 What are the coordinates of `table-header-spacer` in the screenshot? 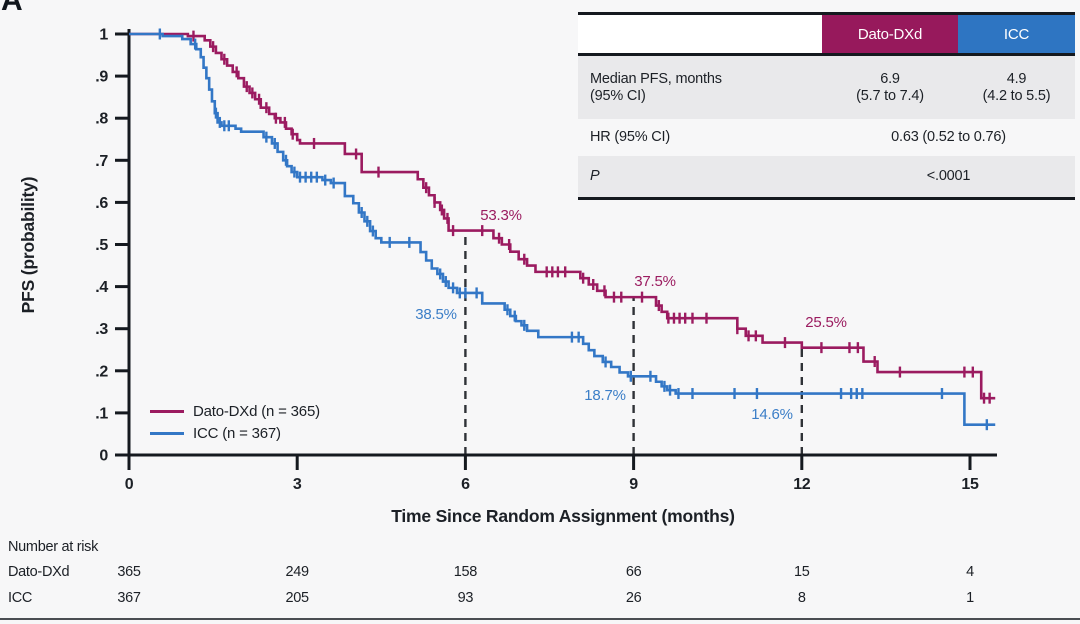 It's located at (700, 34).